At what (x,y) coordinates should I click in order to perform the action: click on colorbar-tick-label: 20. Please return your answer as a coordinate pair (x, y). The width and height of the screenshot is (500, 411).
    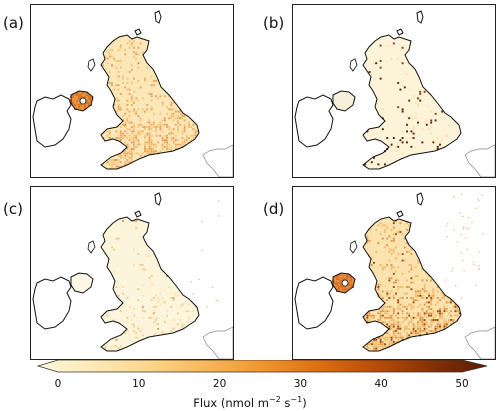
    Looking at the image, I should click on (219, 384).